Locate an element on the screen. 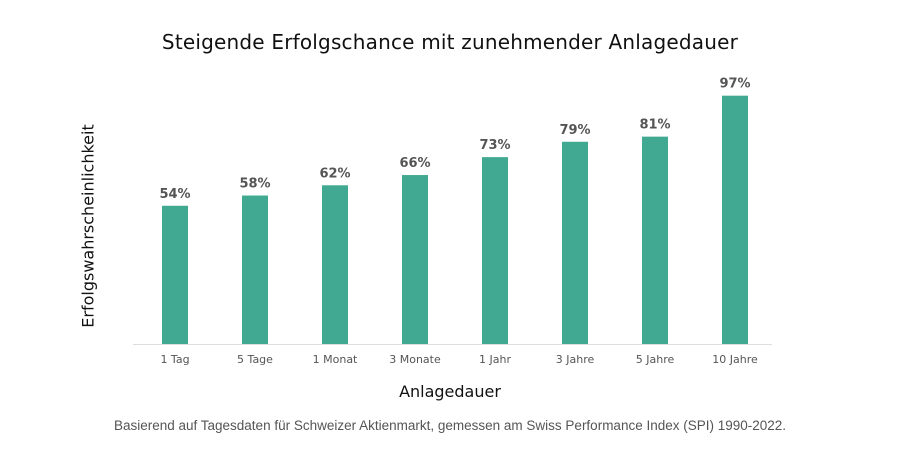 Image resolution: width=900 pixels, height=450 pixels. data-label-1: 54% is located at coordinates (174, 194).